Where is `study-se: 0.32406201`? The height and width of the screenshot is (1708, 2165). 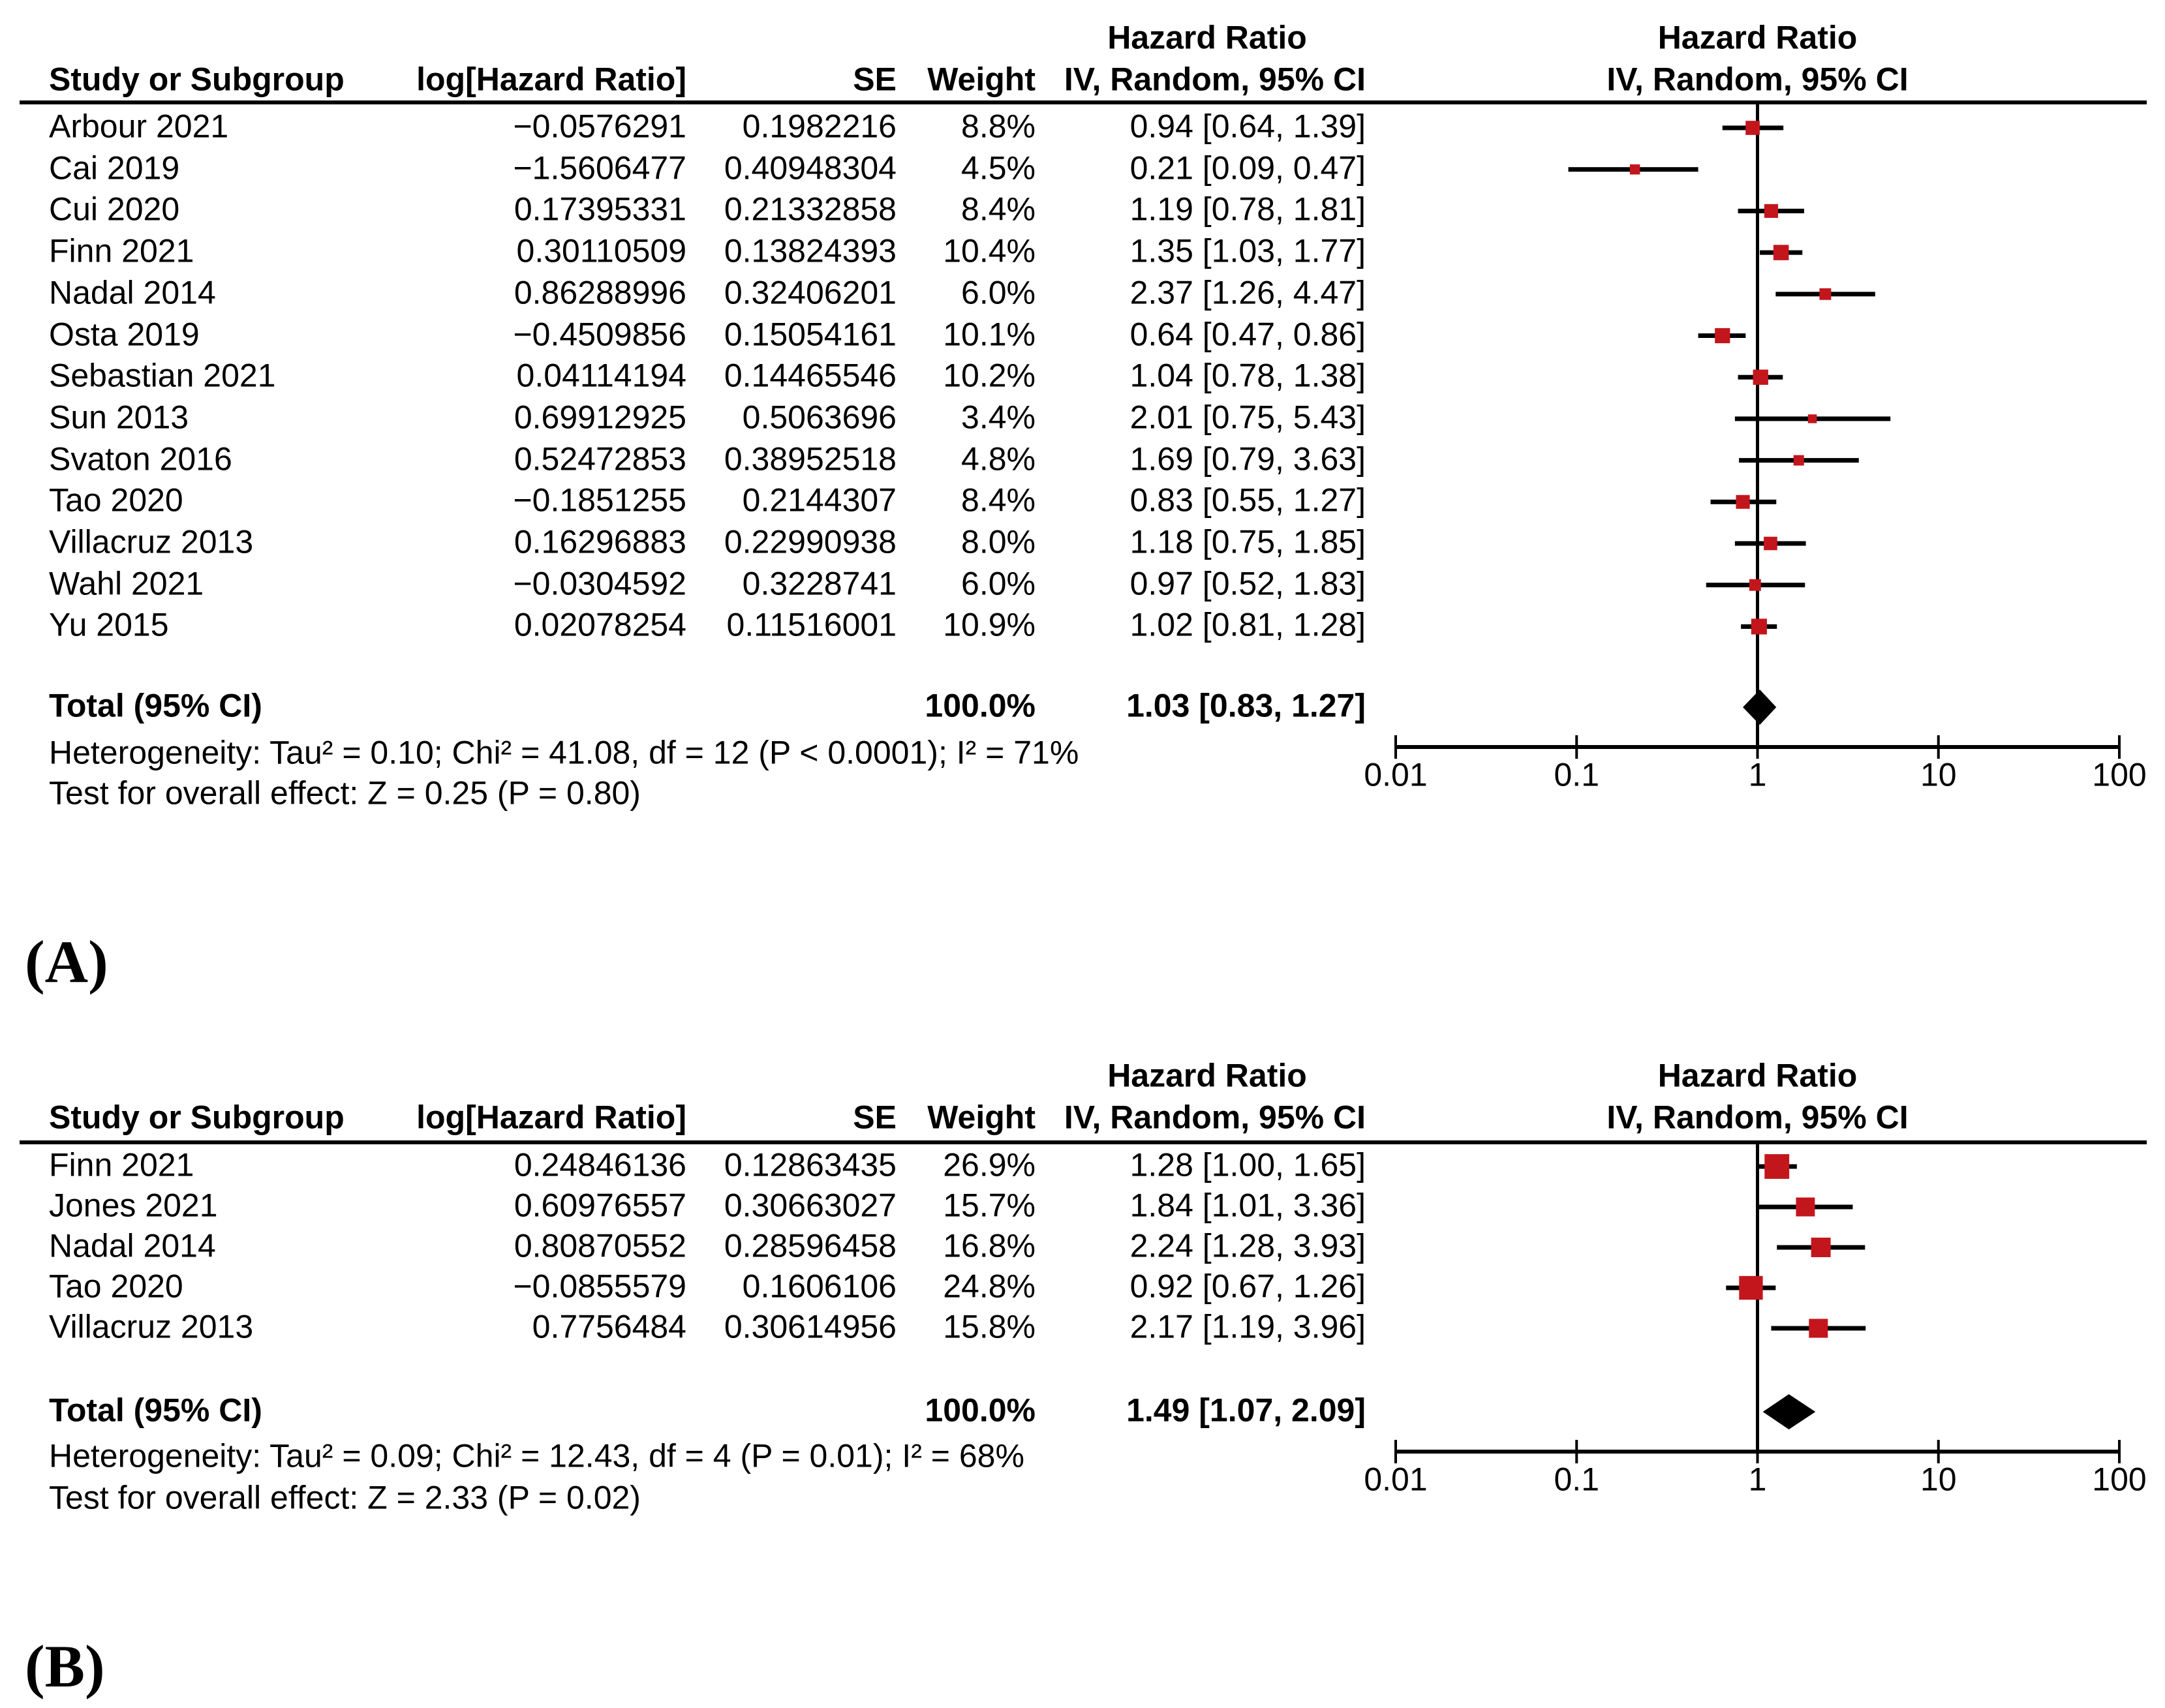
study-se: 0.32406201 is located at coordinates (810, 293).